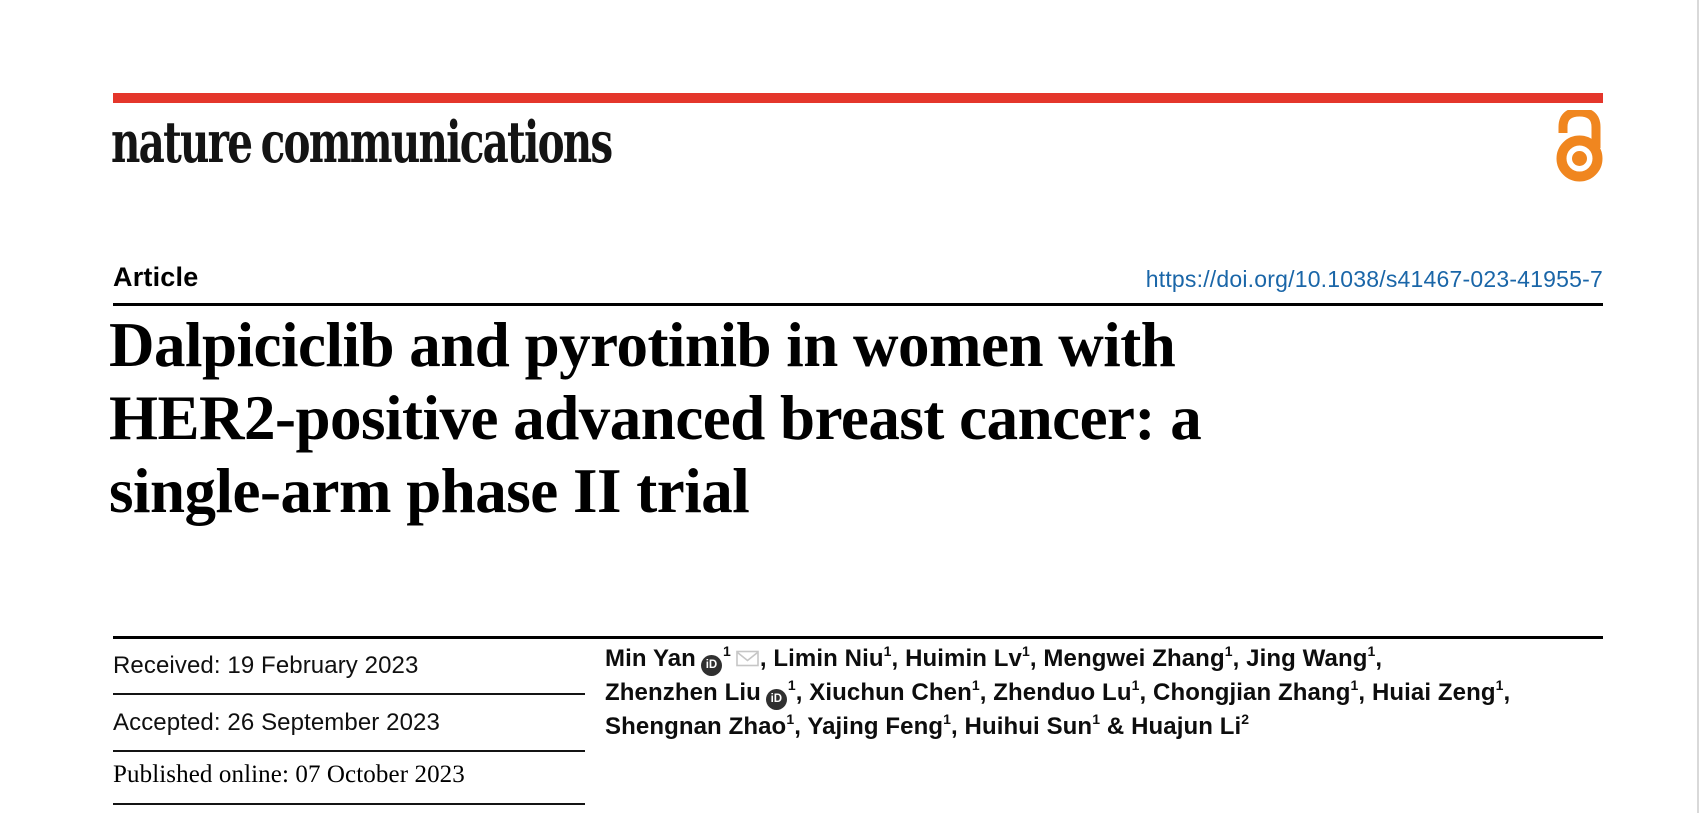 This screenshot has height=813, width=1701. I want to click on open-access-icon, so click(1579, 146).